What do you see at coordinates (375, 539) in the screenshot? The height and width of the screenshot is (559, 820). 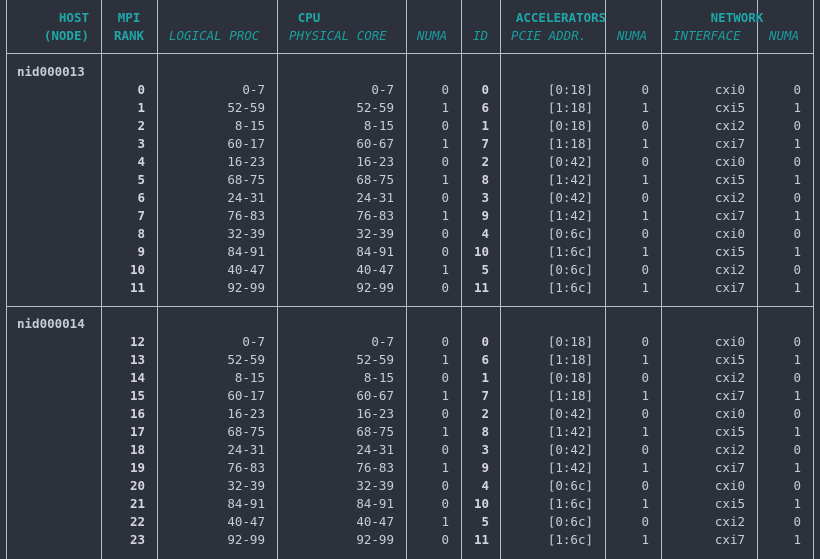 I see `physical-core-cell: 92-99` at bounding box center [375, 539].